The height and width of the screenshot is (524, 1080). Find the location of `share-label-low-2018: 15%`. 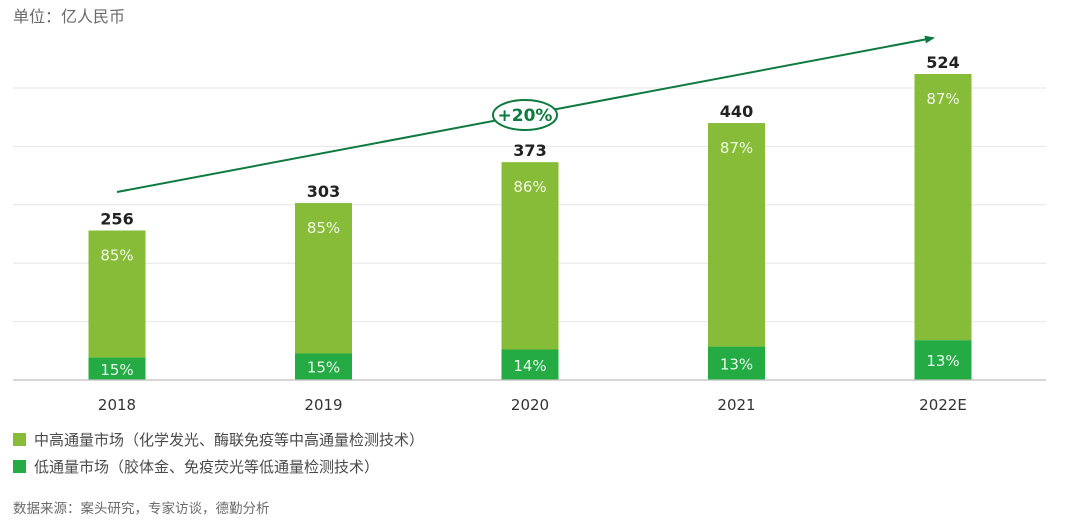

share-label-low-2018: 15% is located at coordinates (116, 370).